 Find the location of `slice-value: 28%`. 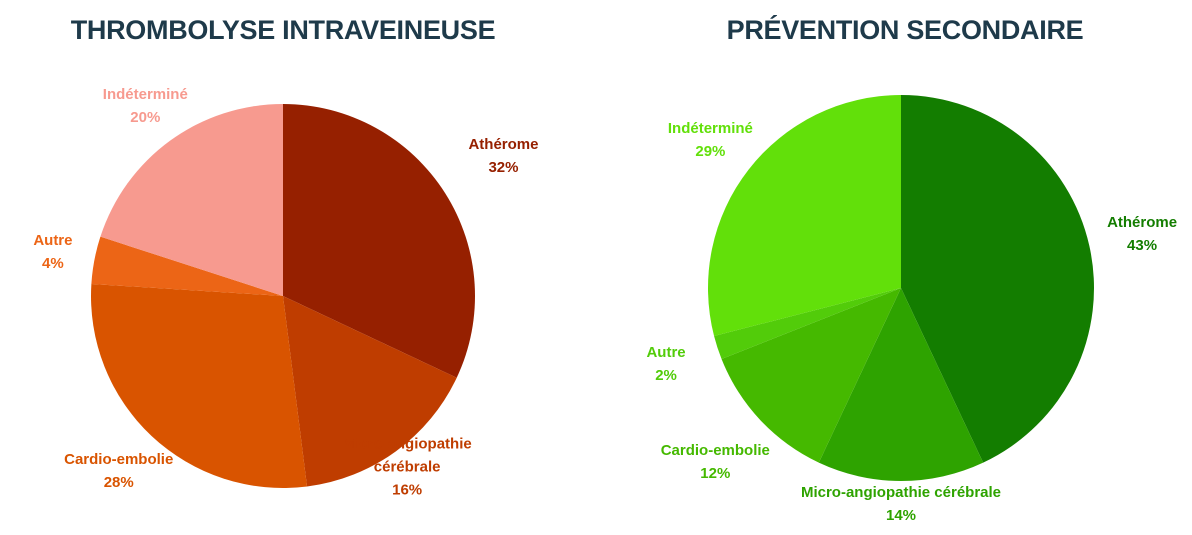

slice-value: 28% is located at coordinates (118, 482).